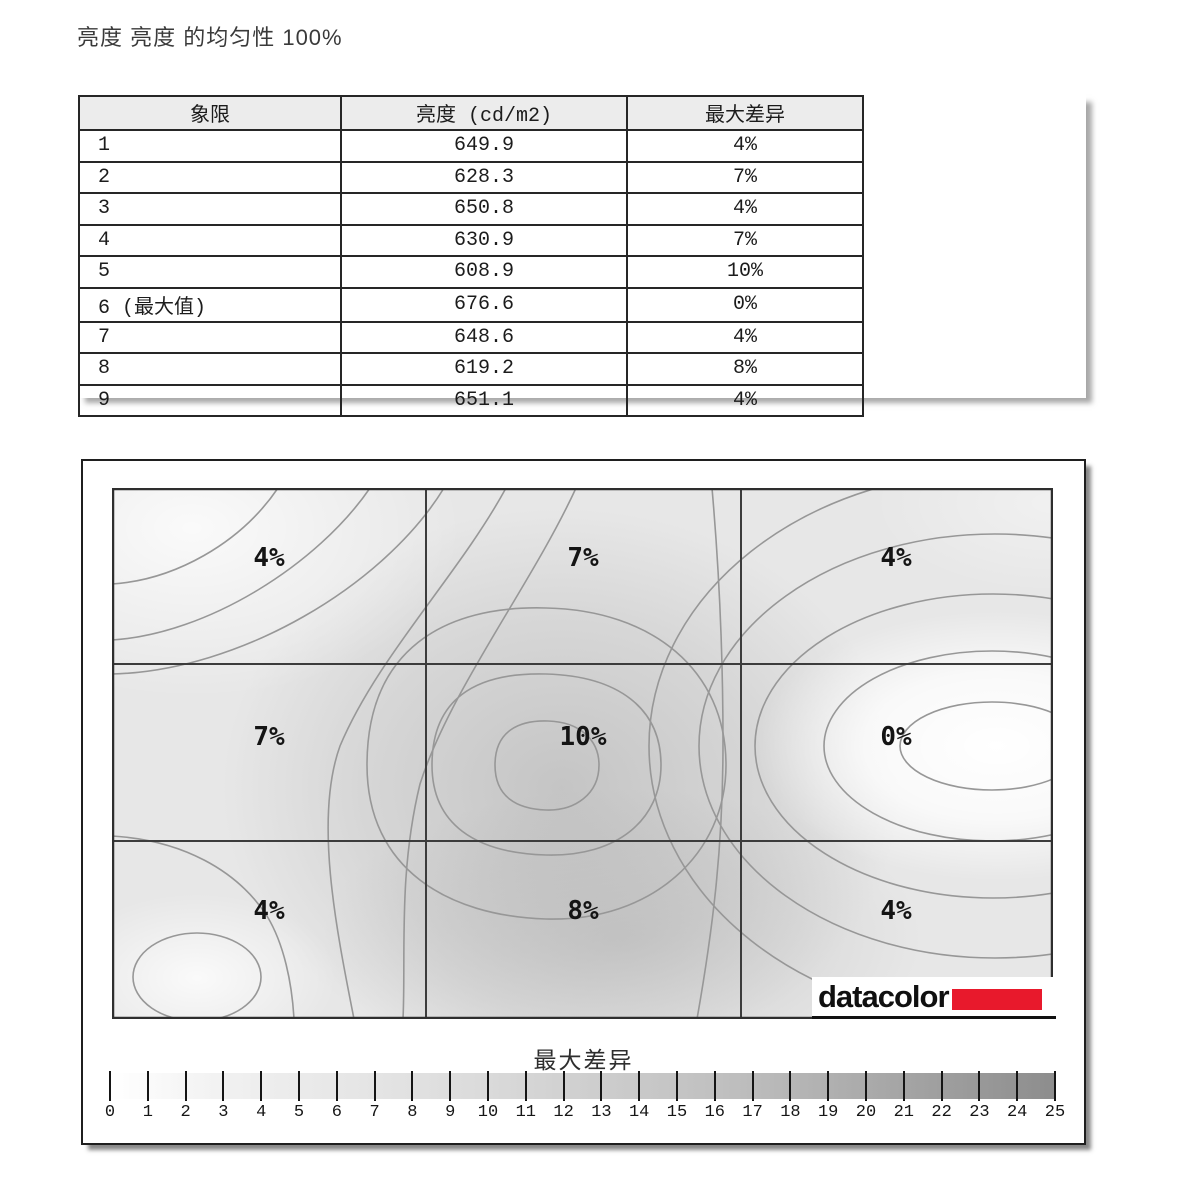  Describe the element at coordinates (484, 272) in the screenshot. I see `table-cell: 608.9` at that location.